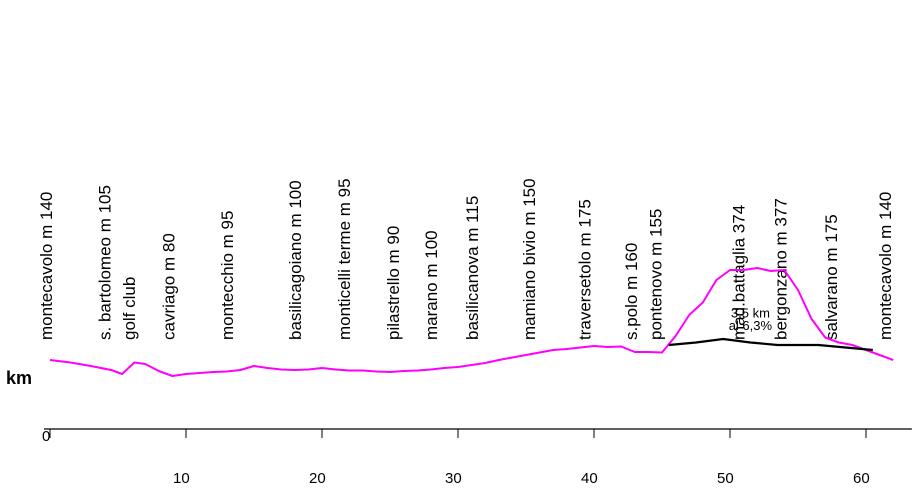  I want to click on location-label: mamiano bivio m 150, so click(529, 259).